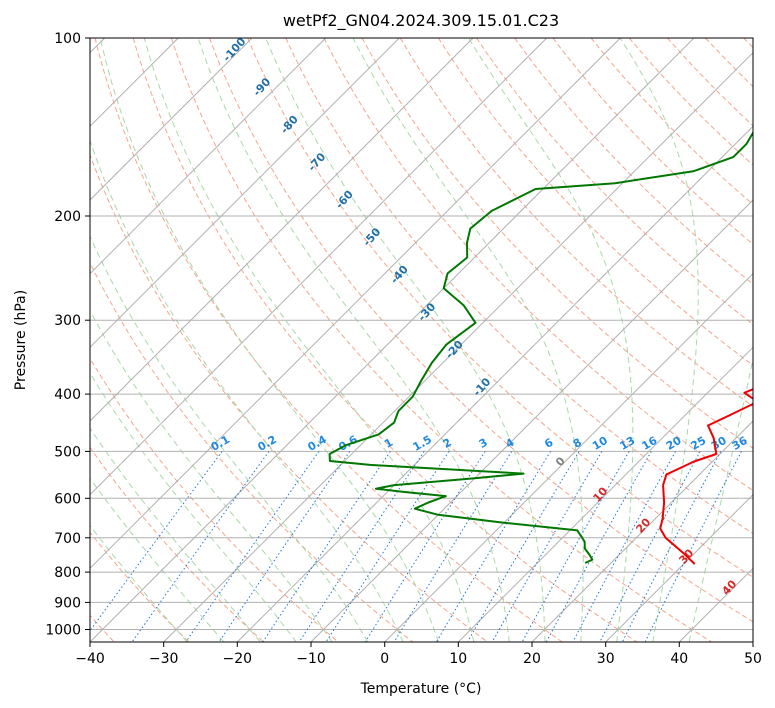  What do you see at coordinates (67, 39) in the screenshot?
I see `y-tick-label: 100` at bounding box center [67, 39].